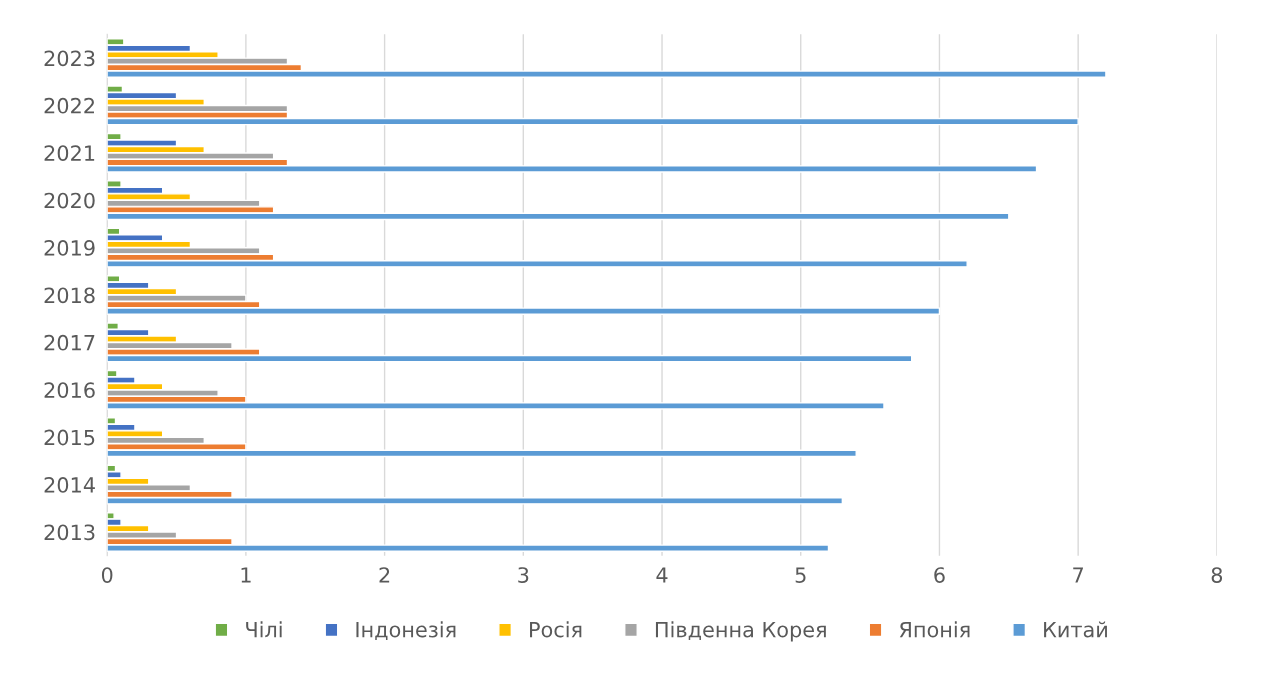  Describe the element at coordinates (662, 575) in the screenshot. I see `x-tick-label: 4` at that location.